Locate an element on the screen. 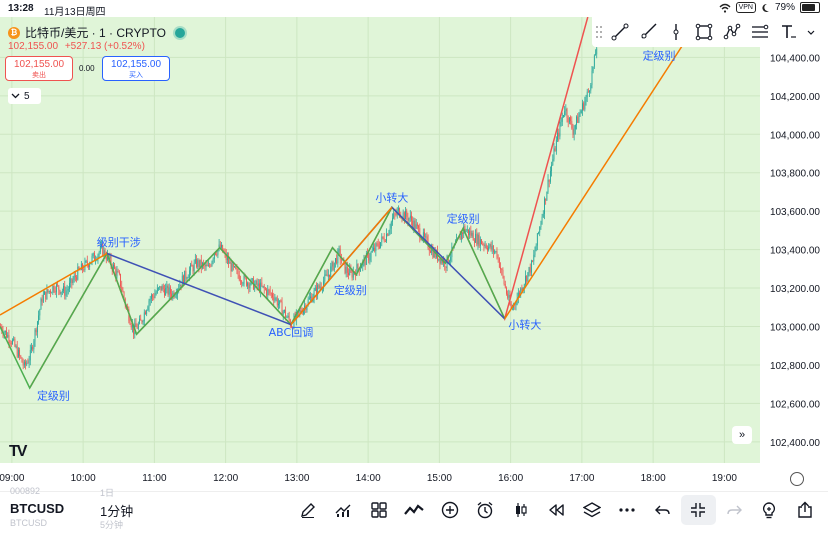  symbol-selector: BTCUSD is located at coordinates (37, 508).